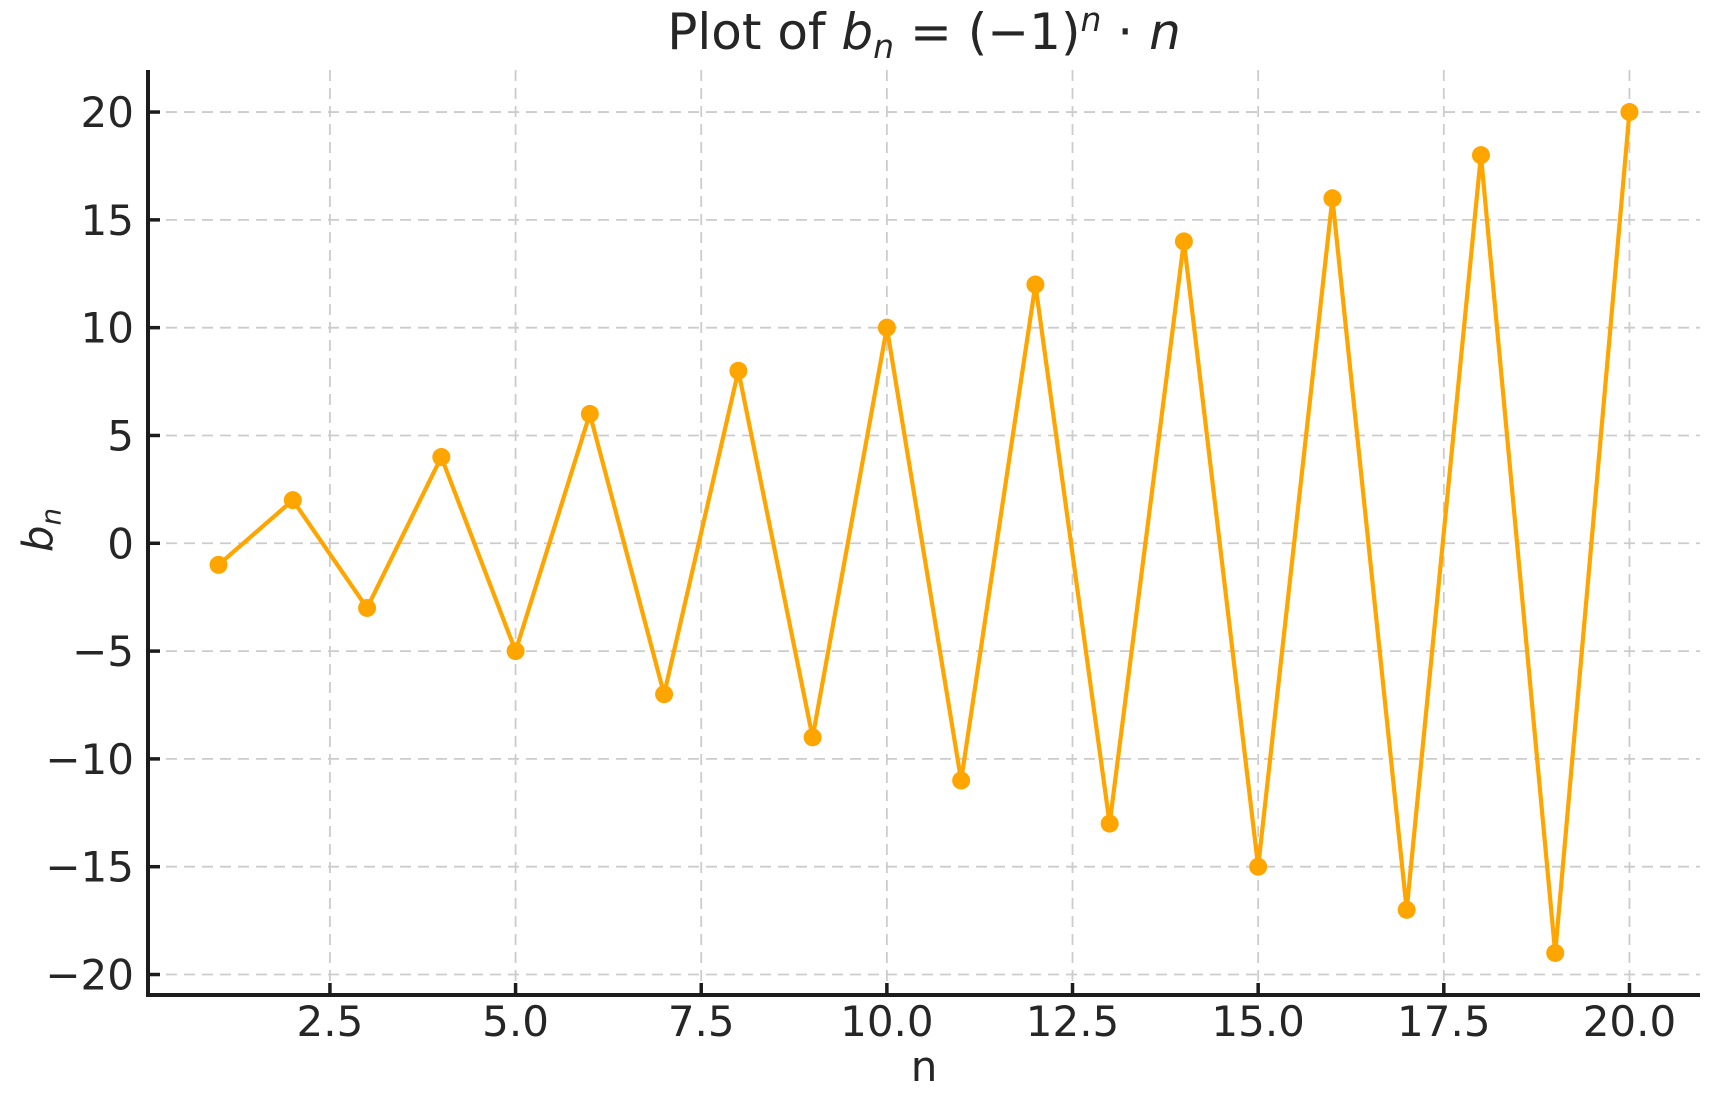  I want to click on x-axis-label: n, so click(924, 1066).